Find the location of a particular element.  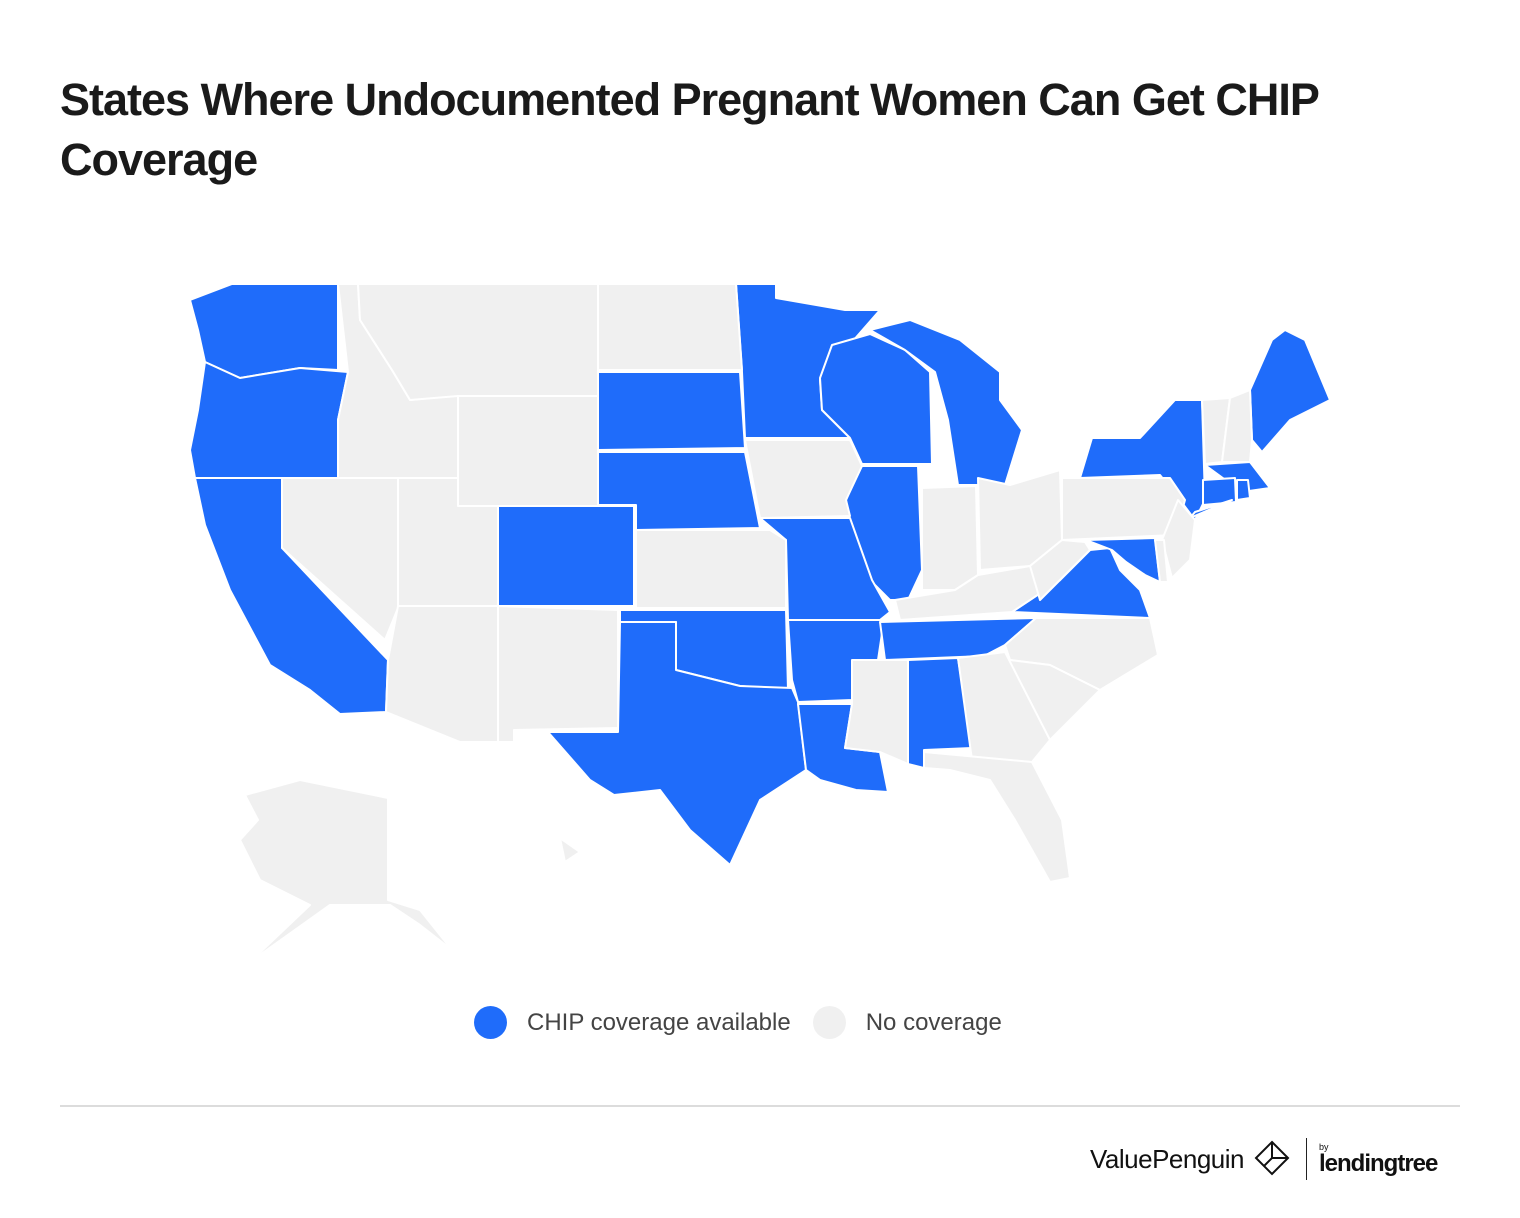

state-GA is located at coordinates (1004, 707).